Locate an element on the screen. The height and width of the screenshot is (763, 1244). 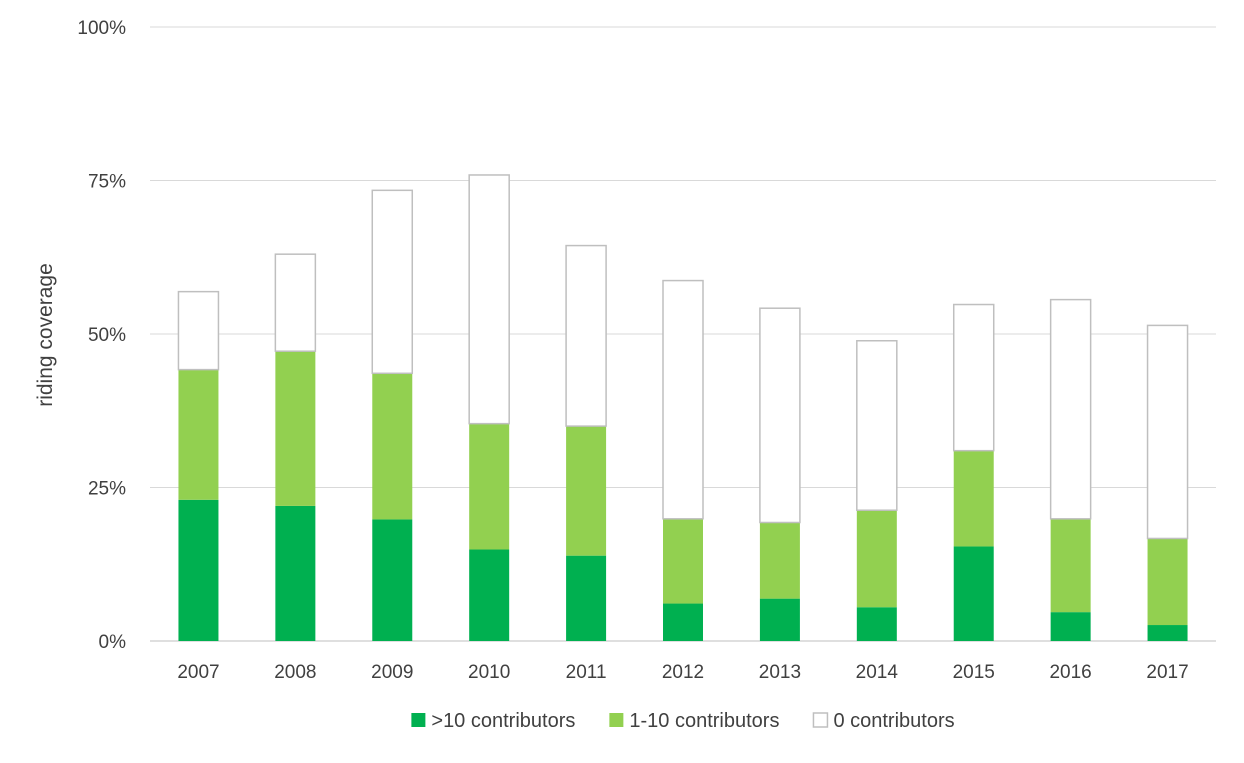
y-tick-label: 25% is located at coordinates (107, 489).